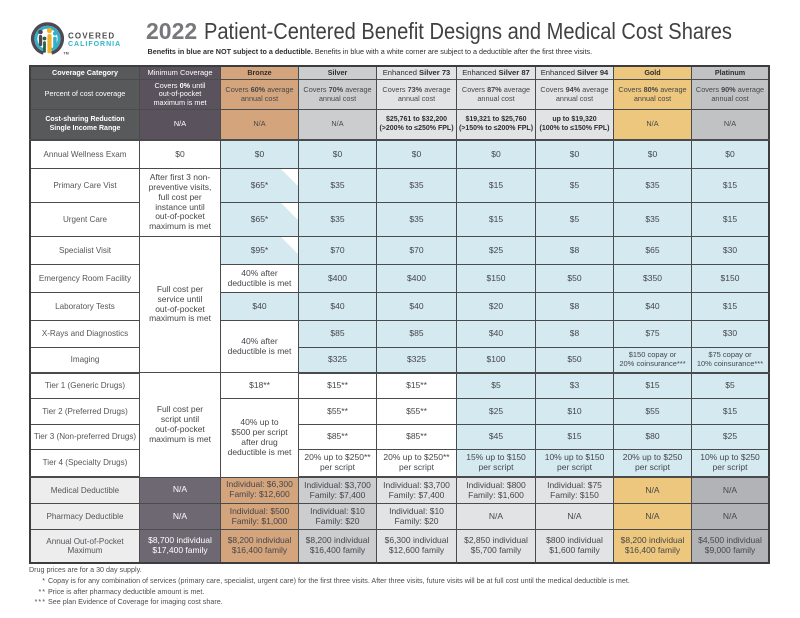  Describe the element at coordinates (94, 44) in the screenshot. I see `svg-text: CALIFORNIA` at that location.